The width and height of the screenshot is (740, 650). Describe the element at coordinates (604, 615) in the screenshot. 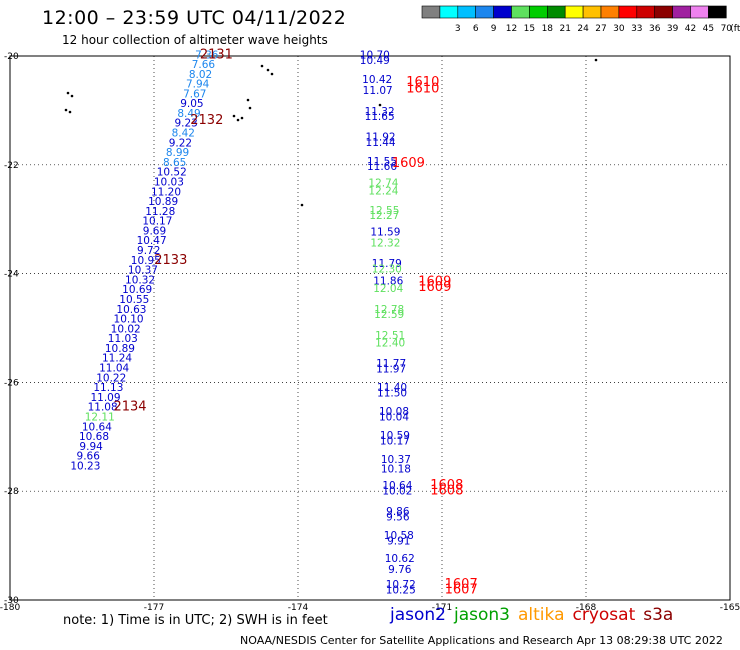

I see `satellite-legend-item: cryosat` at that location.